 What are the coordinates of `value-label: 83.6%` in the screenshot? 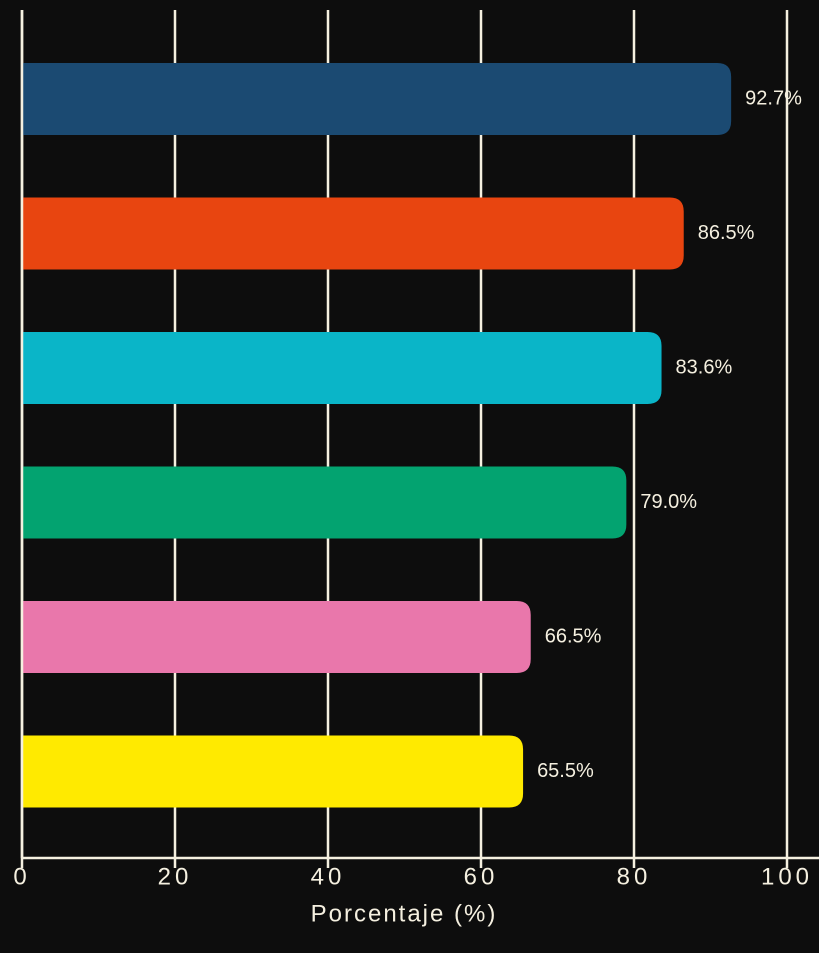 It's located at (704, 367).